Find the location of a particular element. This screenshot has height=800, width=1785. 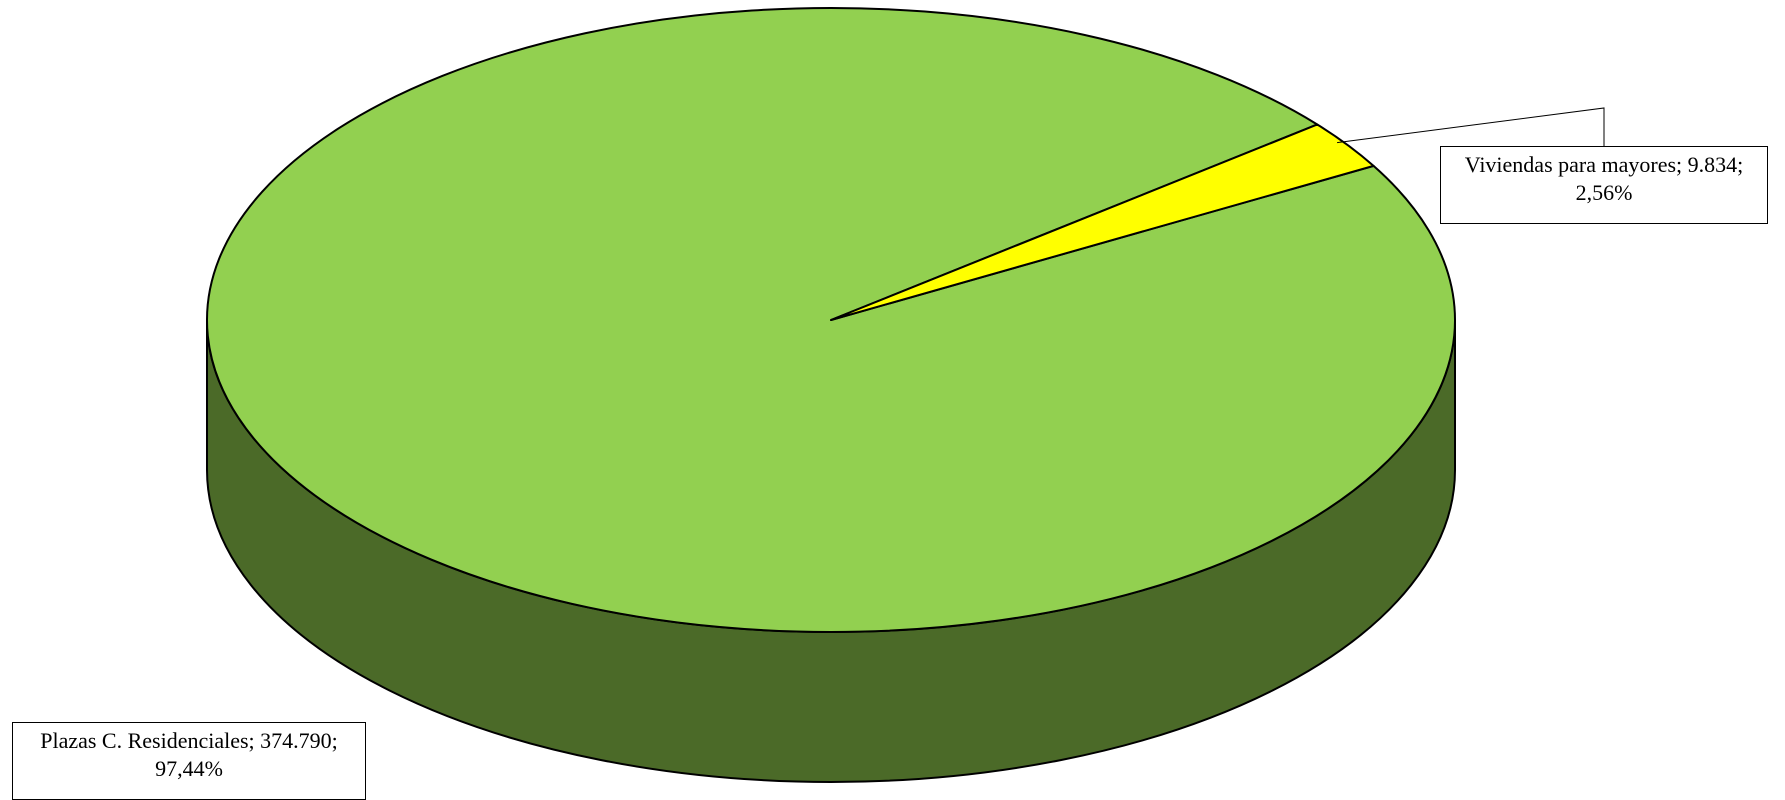

data-label-plazas-line1: Plazas C. Residenciales; 374.790; is located at coordinates (189, 740).